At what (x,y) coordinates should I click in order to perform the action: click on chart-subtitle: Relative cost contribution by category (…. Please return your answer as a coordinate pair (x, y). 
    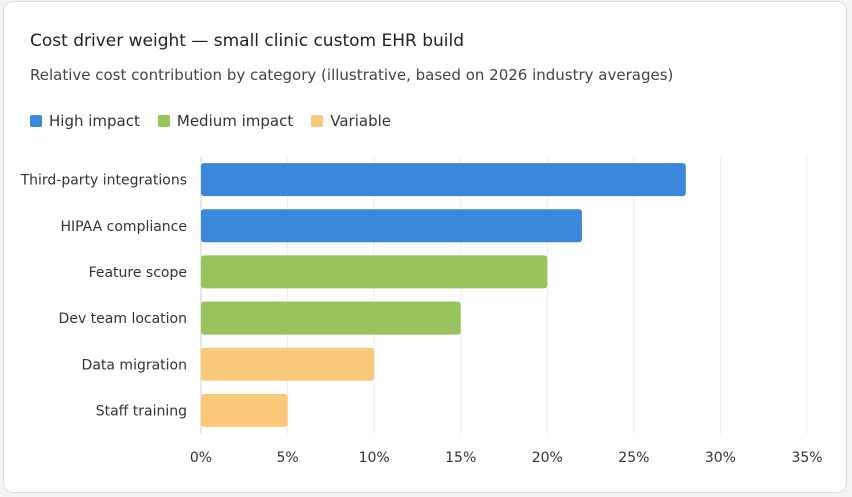
    Looking at the image, I should click on (352, 75).